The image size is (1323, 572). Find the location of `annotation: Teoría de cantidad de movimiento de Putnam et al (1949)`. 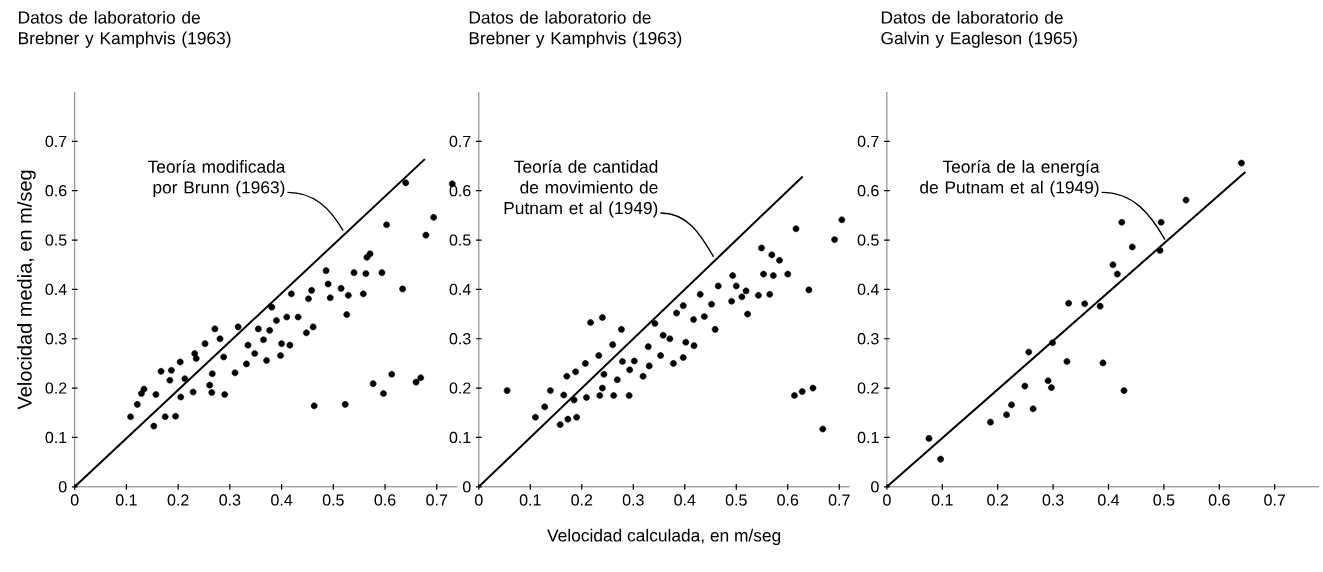

annotation: Teoría de cantidad de movimiento de Putnam et al (1949) is located at coordinates (581, 188).